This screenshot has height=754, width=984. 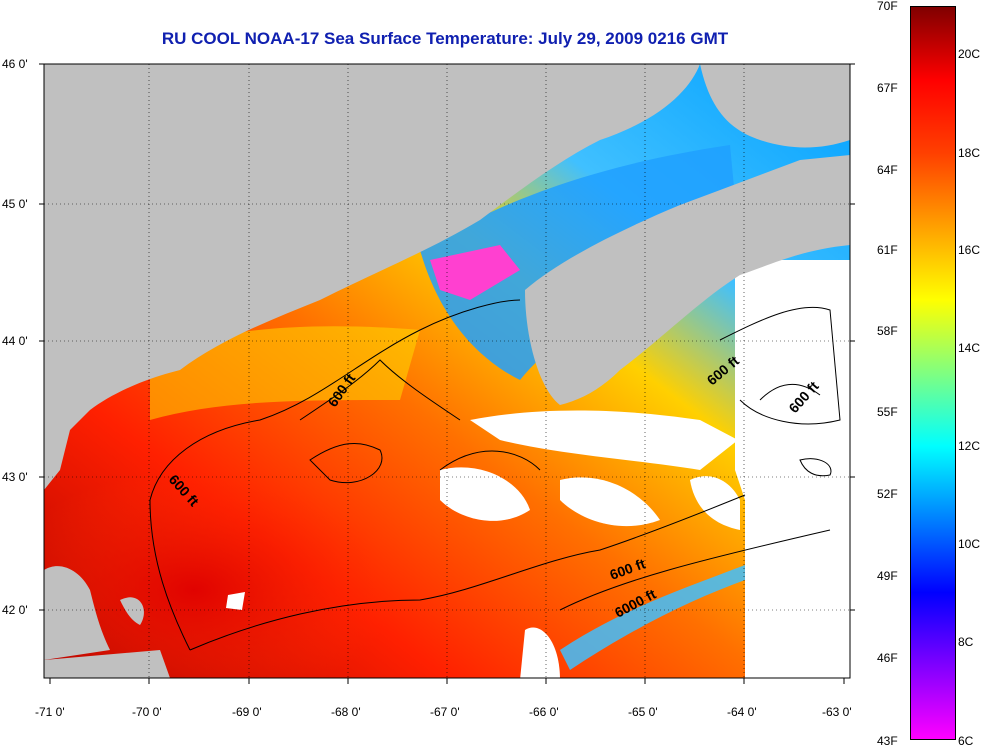 What do you see at coordinates (887, 658) in the screenshot?
I see `cb-f-46: 46F` at bounding box center [887, 658].